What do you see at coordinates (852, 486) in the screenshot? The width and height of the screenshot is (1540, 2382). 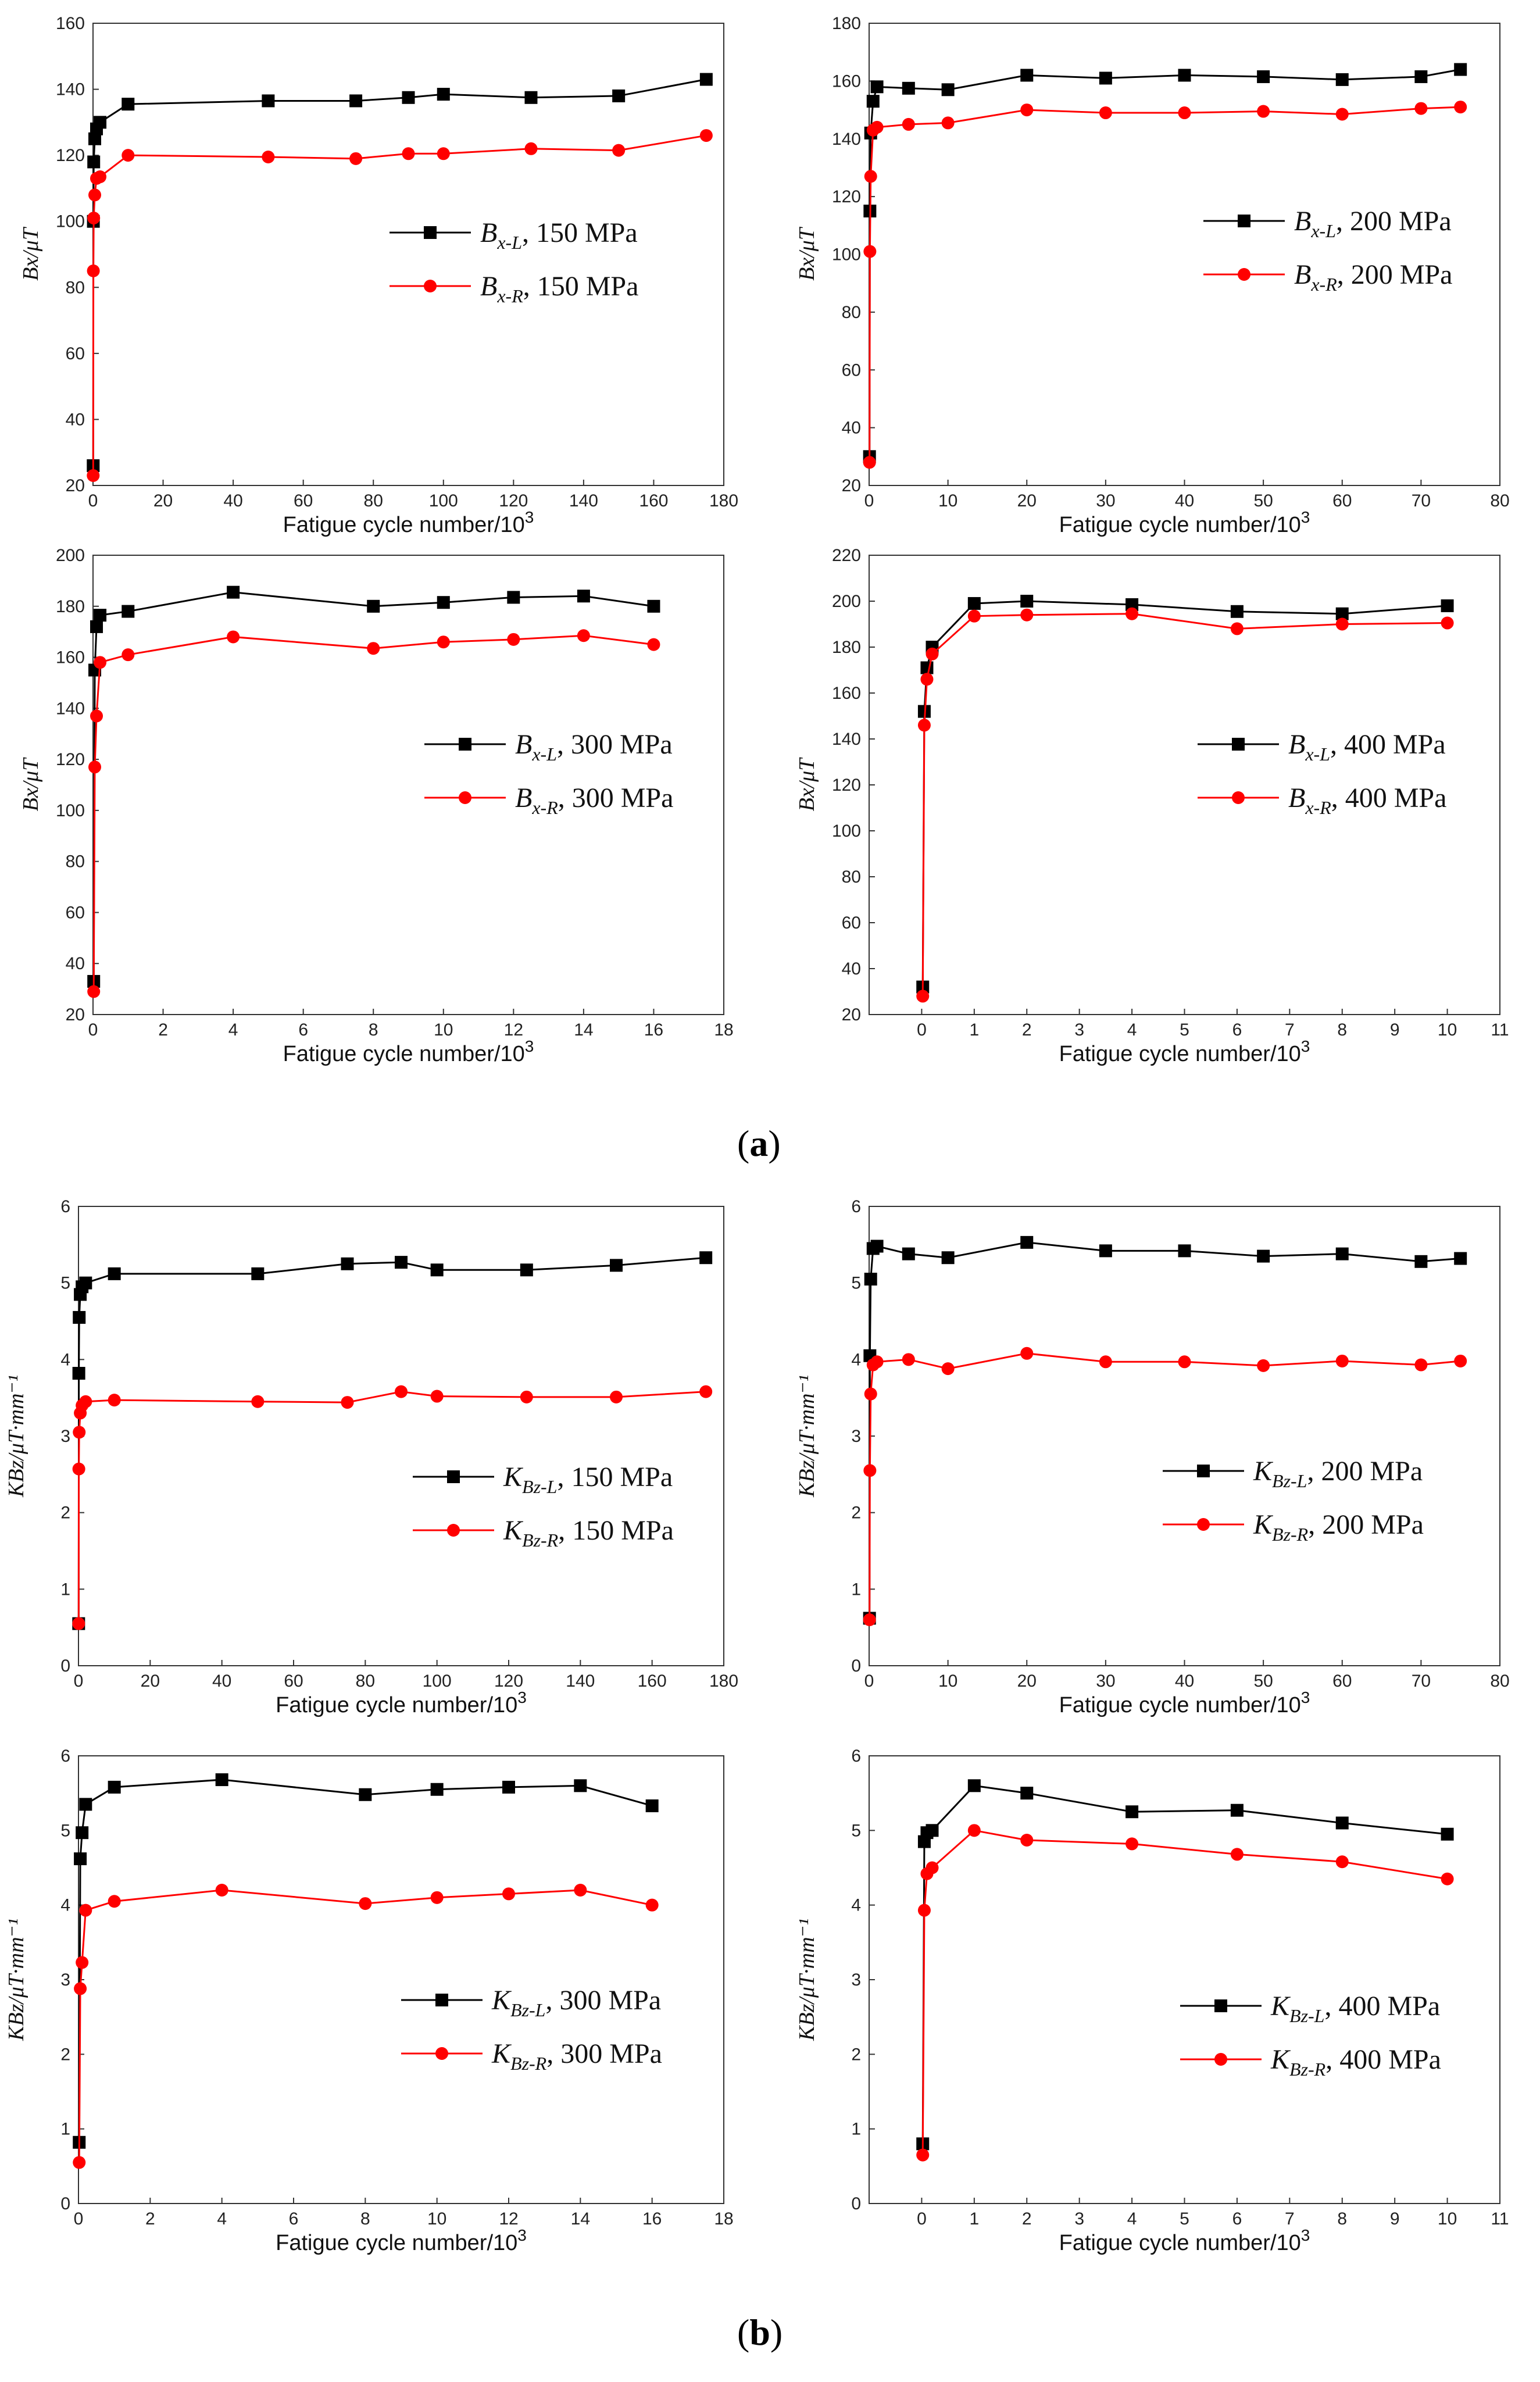 I see `y-tick-label: 20` at bounding box center [852, 486].